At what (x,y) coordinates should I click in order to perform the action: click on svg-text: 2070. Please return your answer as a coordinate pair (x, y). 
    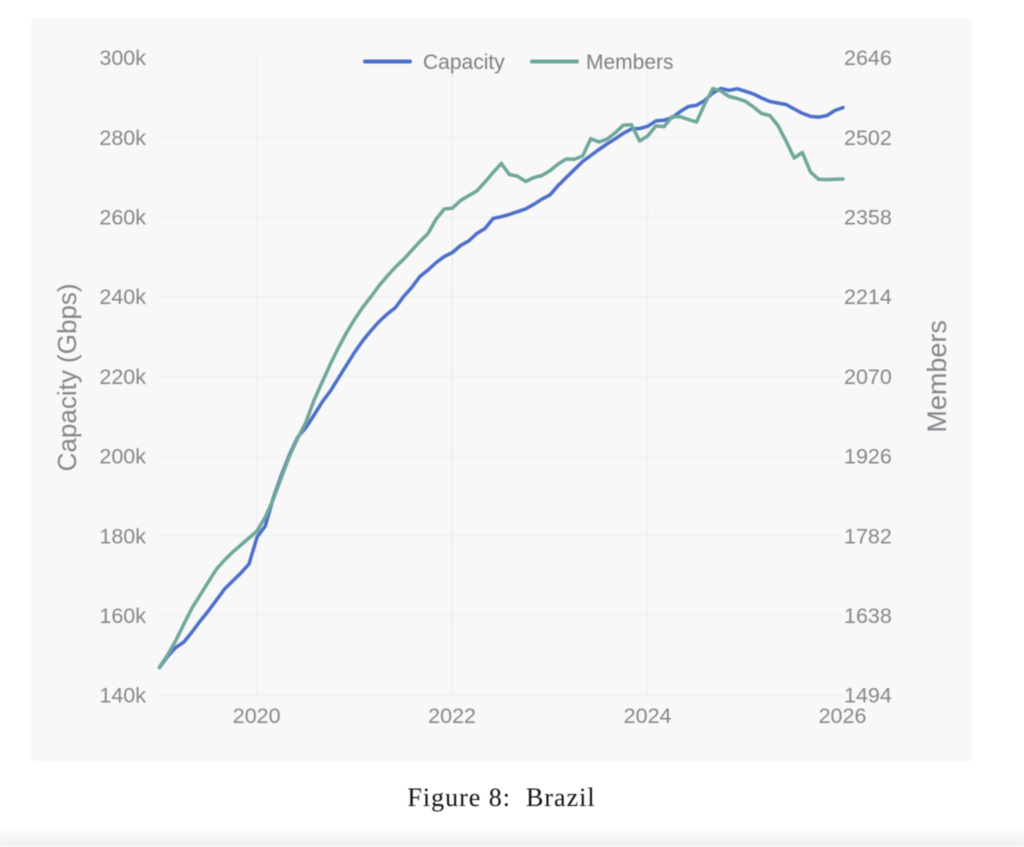
    Looking at the image, I should click on (868, 377).